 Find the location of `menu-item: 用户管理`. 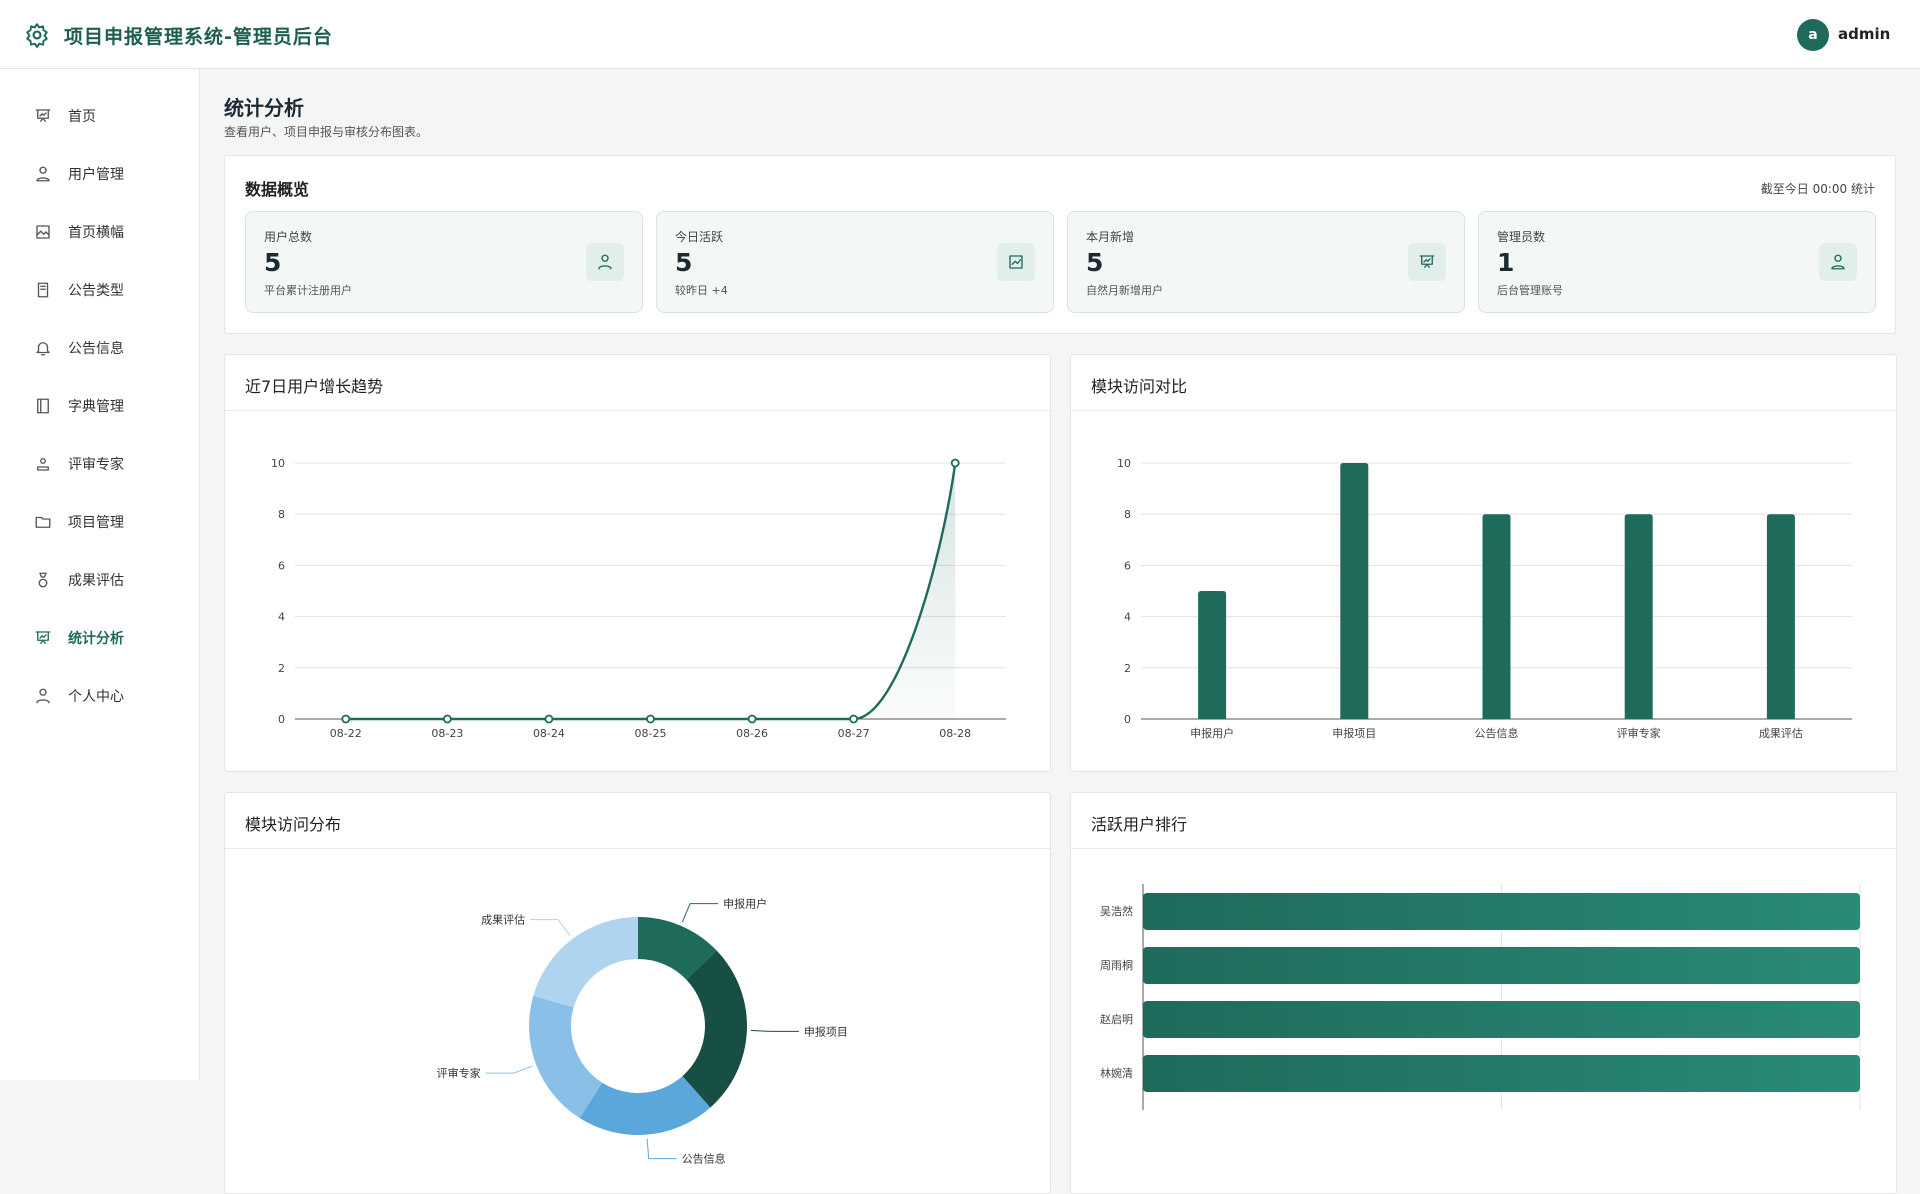

menu-item: 用户管理 is located at coordinates (99, 174).